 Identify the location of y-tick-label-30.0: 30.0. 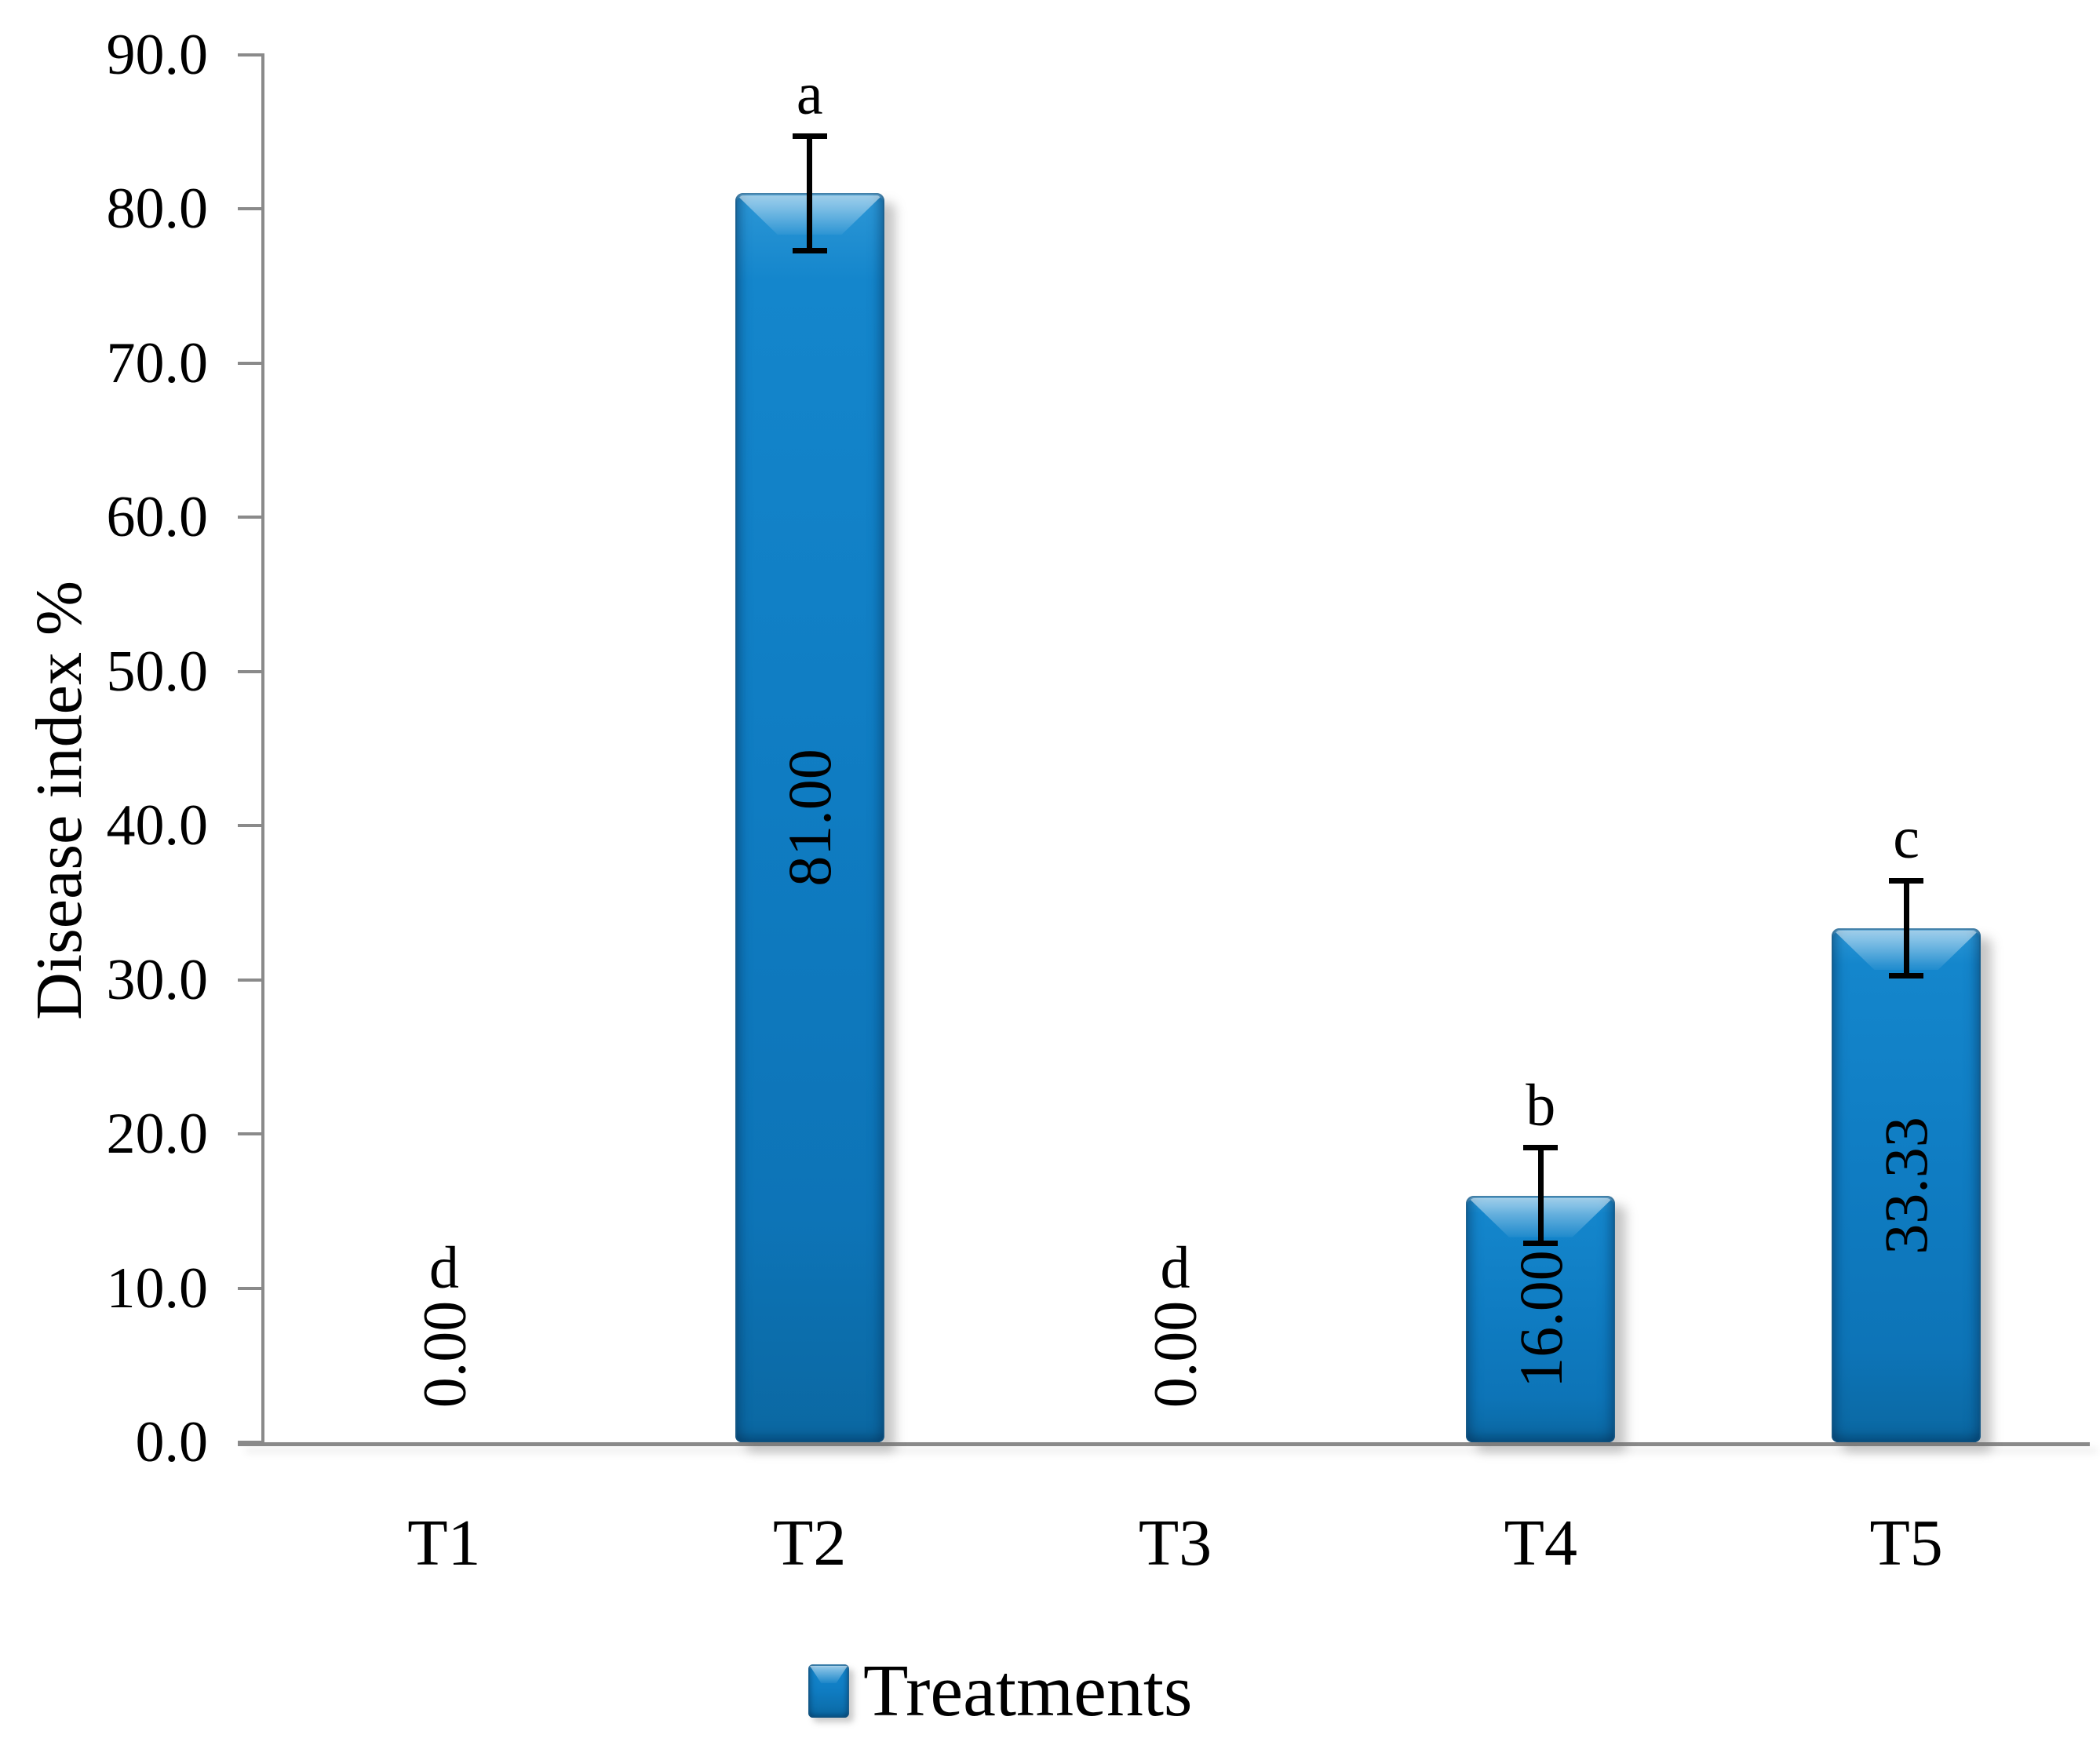
(157, 980).